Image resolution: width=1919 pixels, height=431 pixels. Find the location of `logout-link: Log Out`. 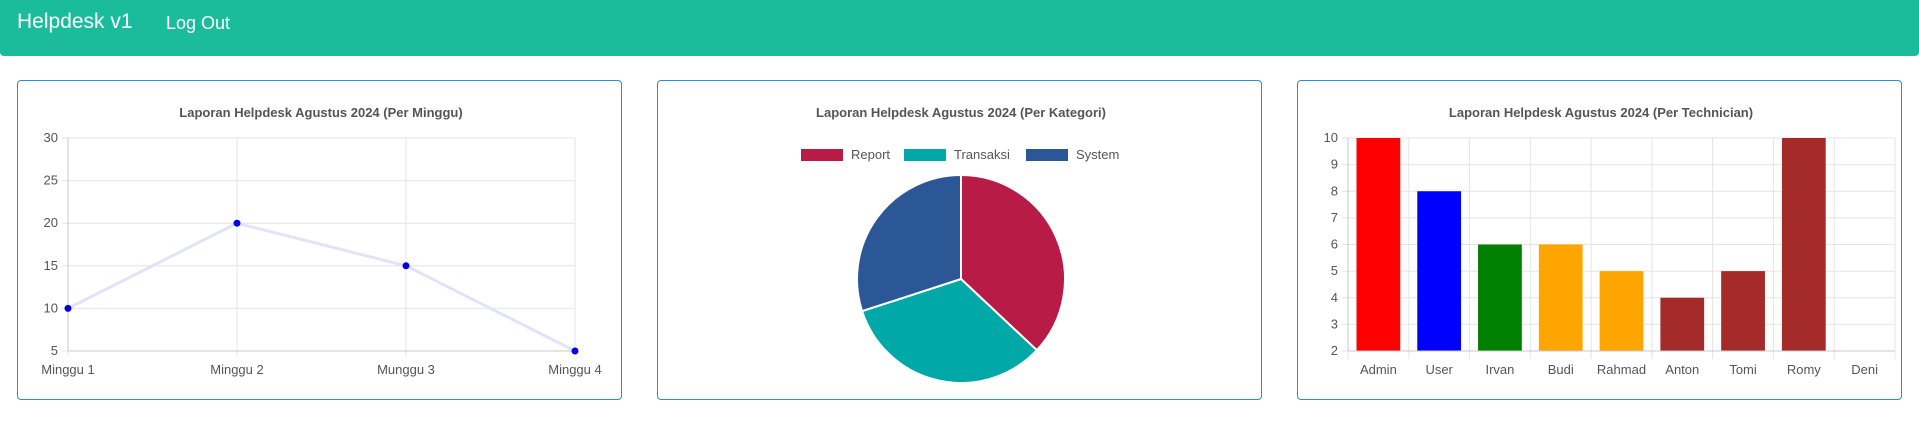

logout-link: Log Out is located at coordinates (198, 23).